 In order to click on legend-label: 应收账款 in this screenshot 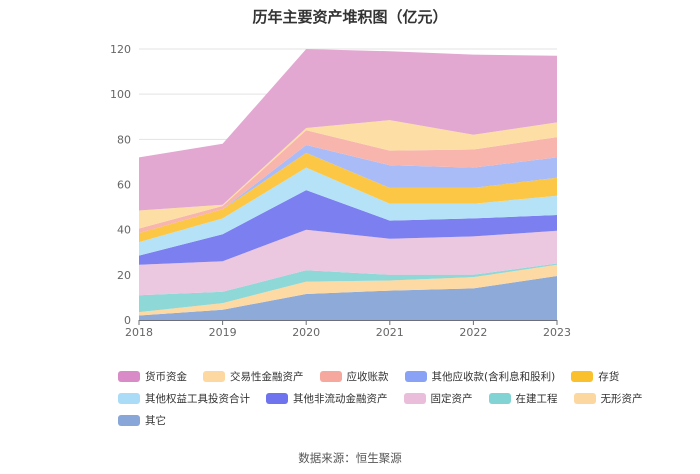, I will do `click(367, 377)`.